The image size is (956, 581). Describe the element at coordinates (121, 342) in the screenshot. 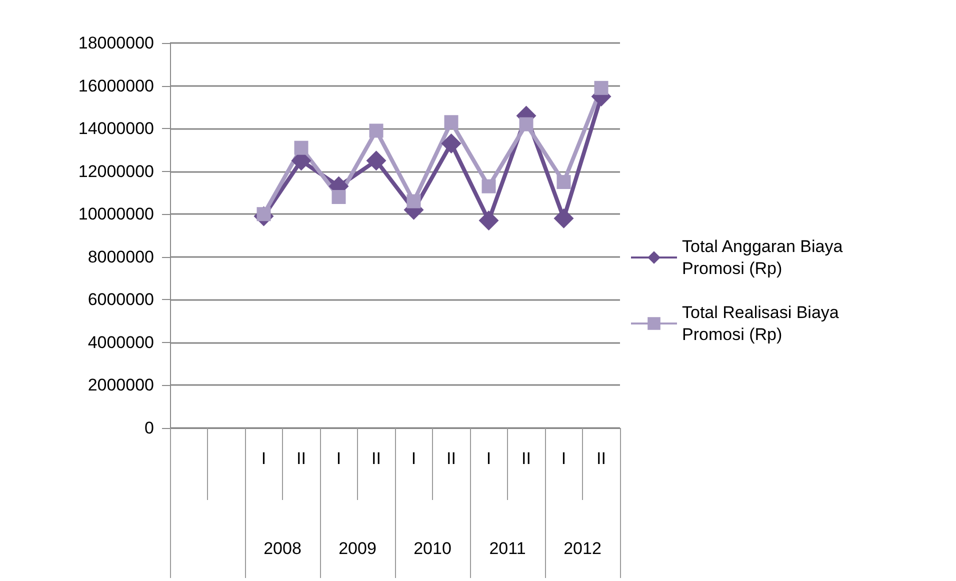

I see `y-tick-label: 4000000` at that location.